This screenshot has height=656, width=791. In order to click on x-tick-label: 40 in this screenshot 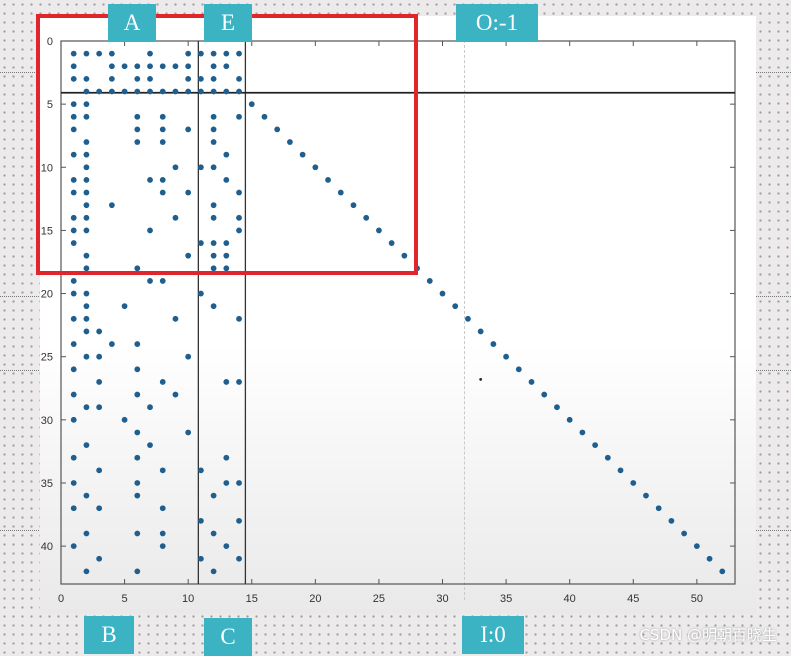, I will do `click(570, 599)`.